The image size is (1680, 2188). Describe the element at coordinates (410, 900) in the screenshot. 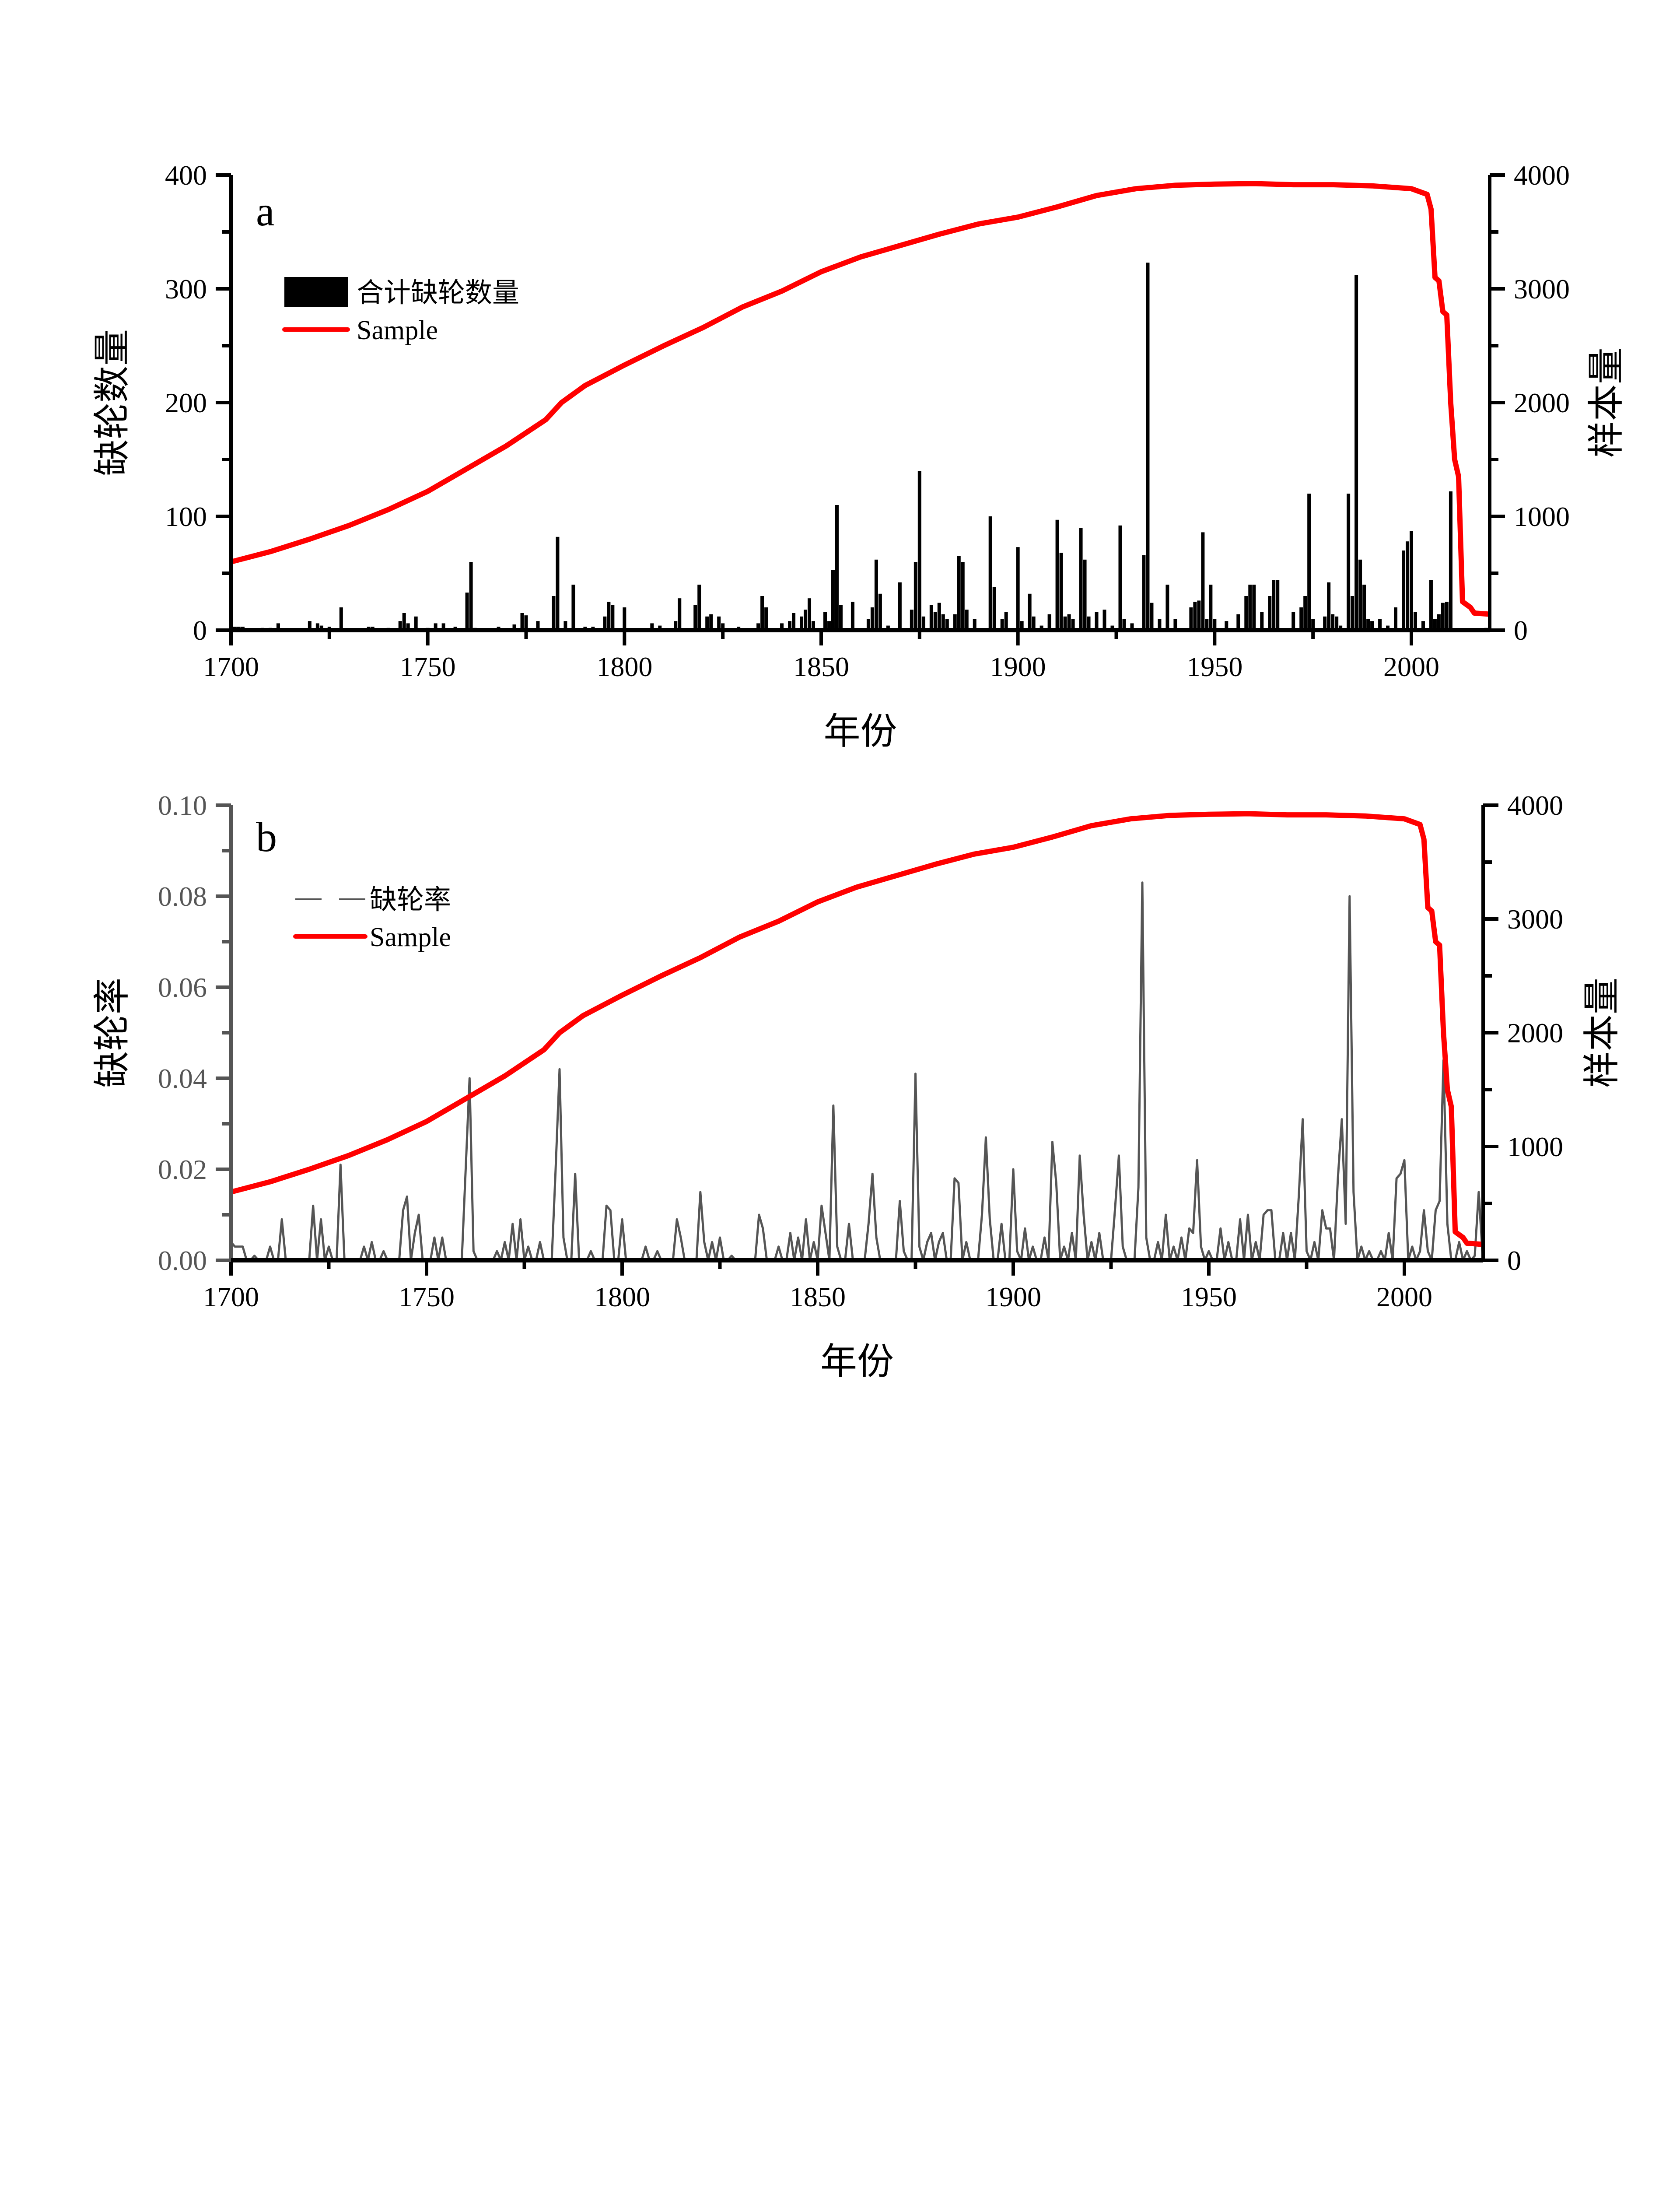

I see `legend-label: 缺轮率` at that location.